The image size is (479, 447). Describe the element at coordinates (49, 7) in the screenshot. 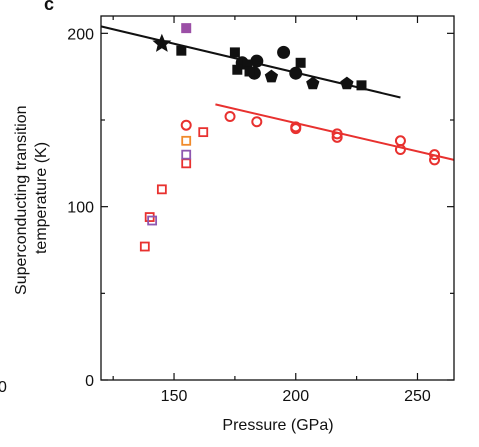

I see `panel-label: c` at that location.